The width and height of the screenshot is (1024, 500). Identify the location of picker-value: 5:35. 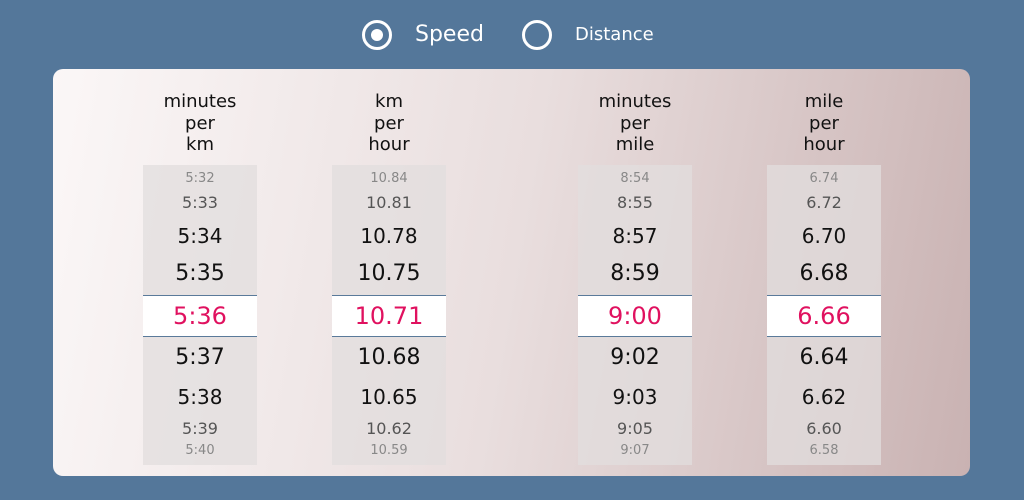
(200, 273).